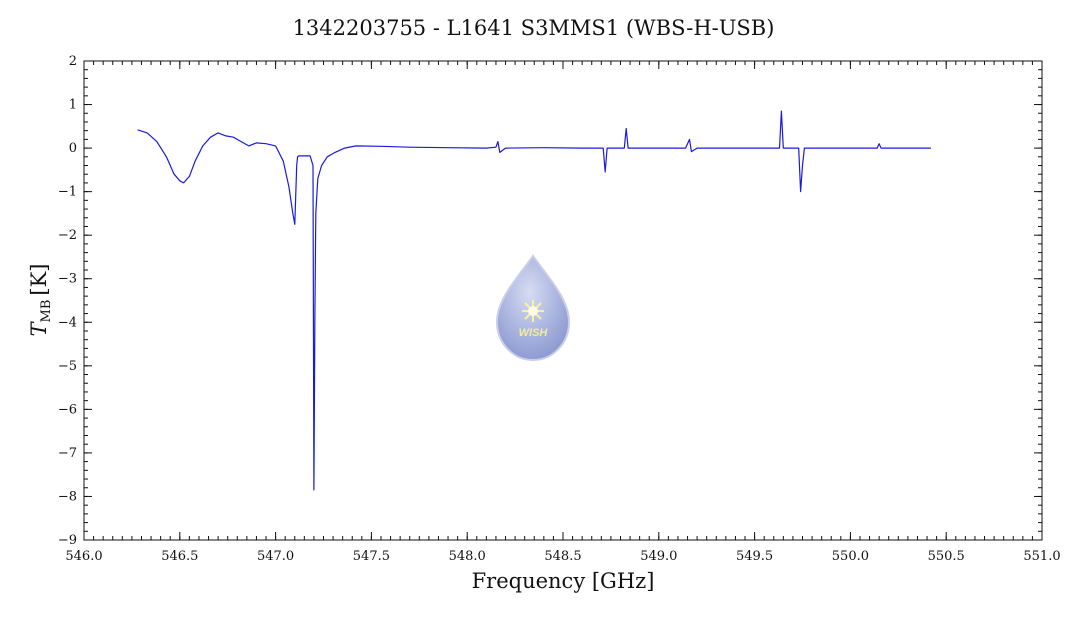 The width and height of the screenshot is (1067, 618). What do you see at coordinates (533, 311) in the screenshot?
I see `star-core` at bounding box center [533, 311].